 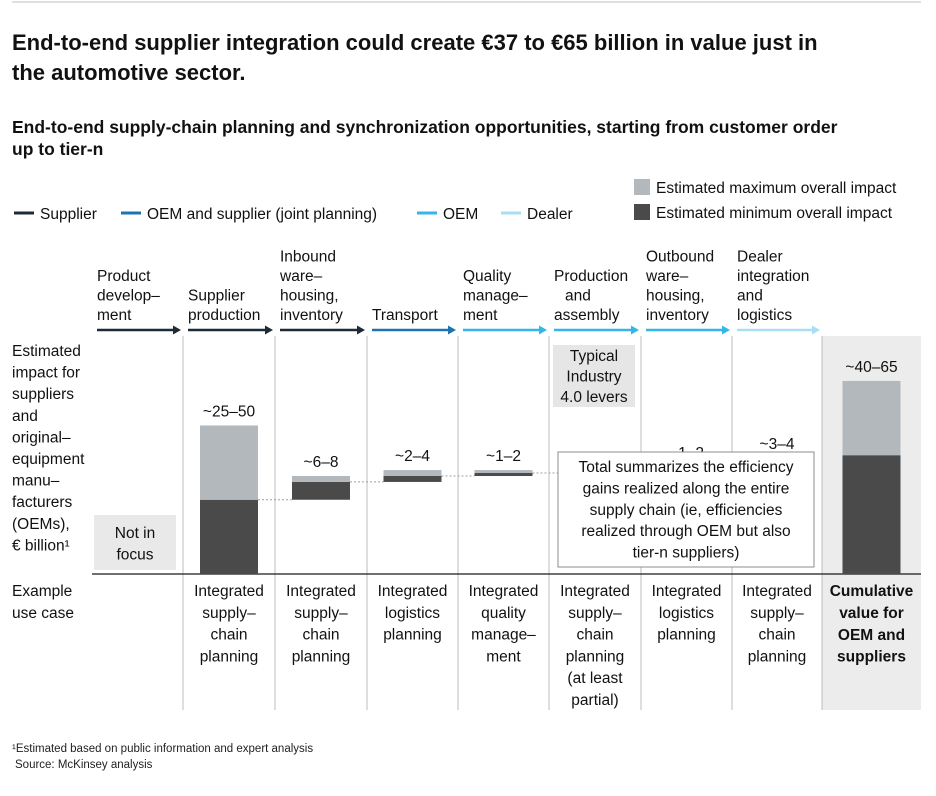 What do you see at coordinates (224, 315) in the screenshot?
I see `stage-name: production` at bounding box center [224, 315].